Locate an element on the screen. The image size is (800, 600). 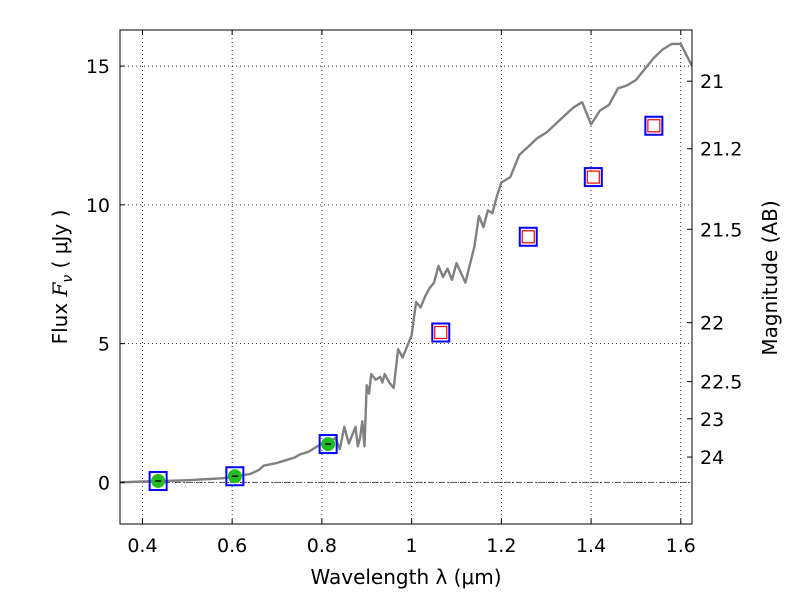
x-tick-label: 0.8 is located at coordinates (322, 546).